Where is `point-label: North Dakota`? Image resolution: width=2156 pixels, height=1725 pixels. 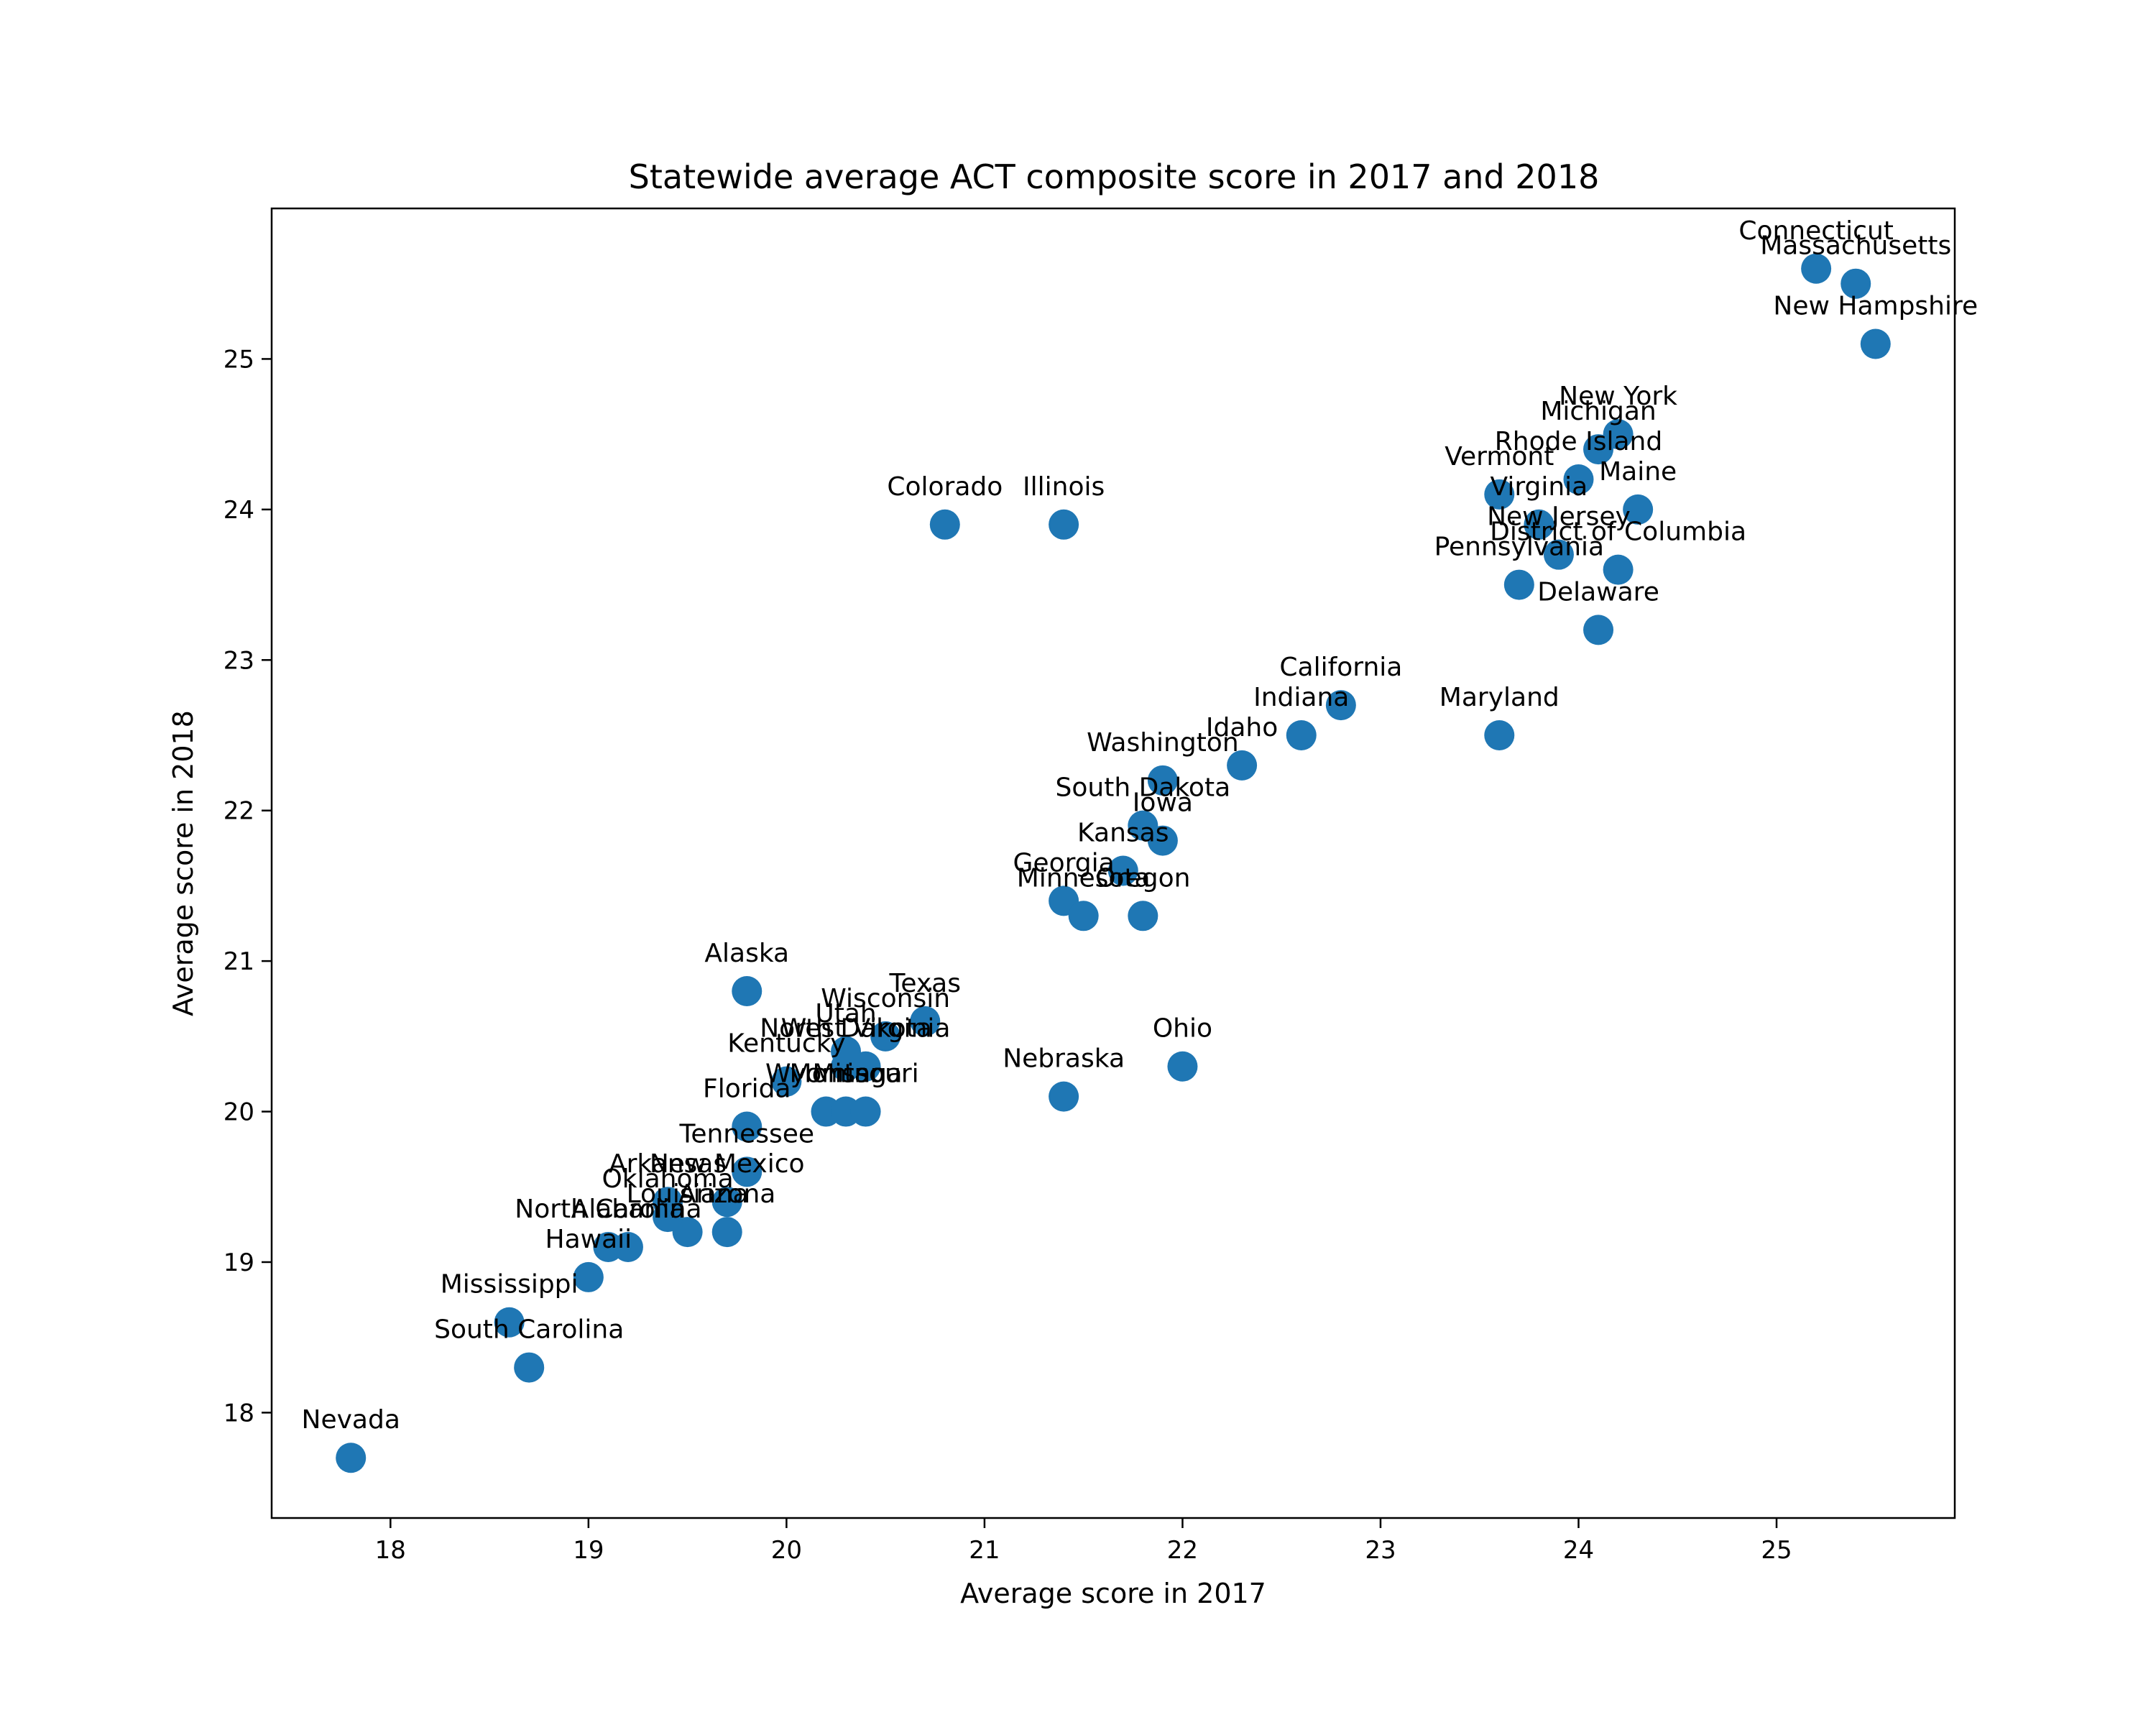
point-label: North Dakota is located at coordinates (846, 1029).